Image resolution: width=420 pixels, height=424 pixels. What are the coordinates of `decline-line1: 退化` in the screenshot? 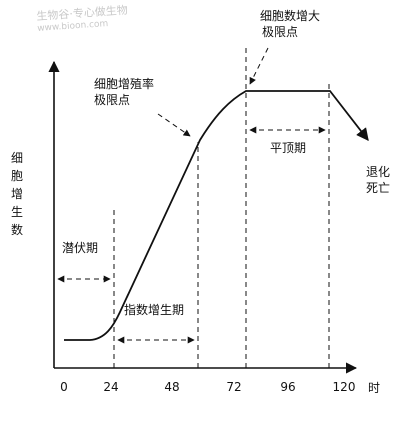 It's located at (378, 172).